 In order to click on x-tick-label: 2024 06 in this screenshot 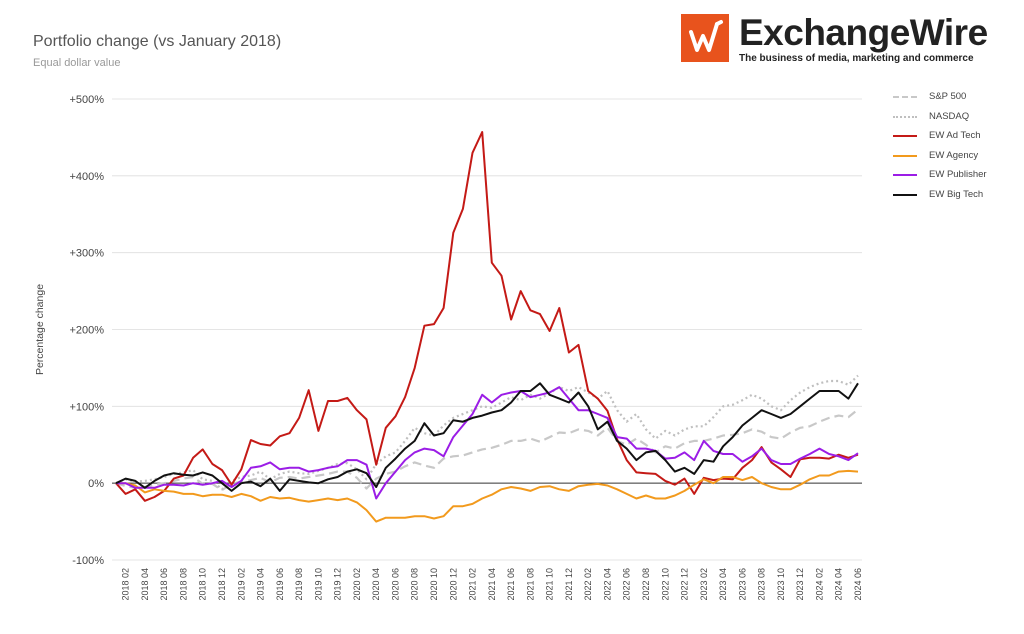, I will do `click(858, 584)`.